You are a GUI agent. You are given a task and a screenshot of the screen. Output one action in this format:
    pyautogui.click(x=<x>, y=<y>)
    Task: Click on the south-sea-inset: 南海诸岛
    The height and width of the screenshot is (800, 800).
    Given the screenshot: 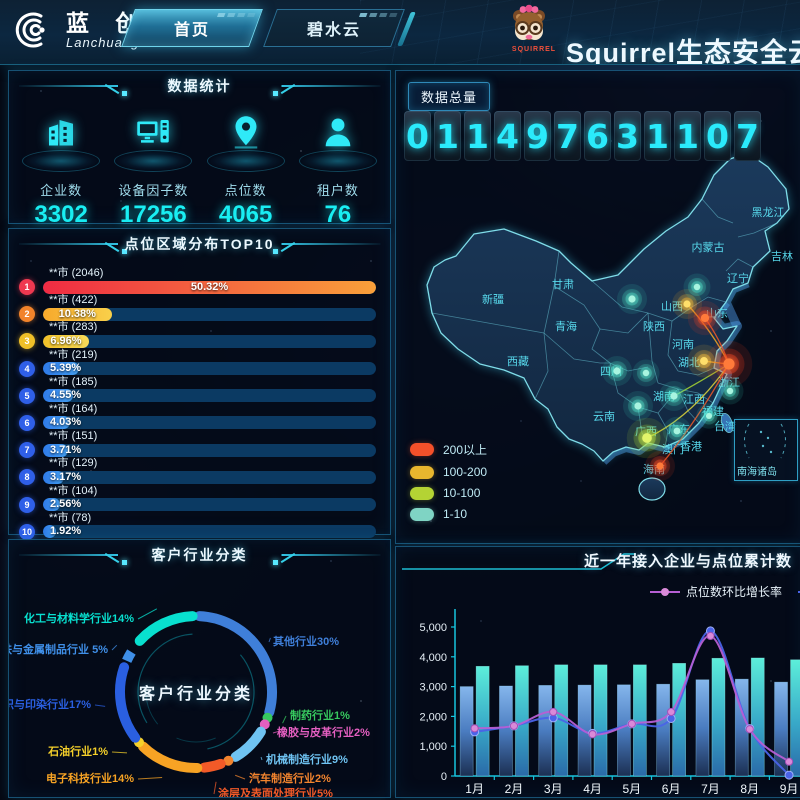 What is the action you would take?
    pyautogui.click(x=766, y=450)
    